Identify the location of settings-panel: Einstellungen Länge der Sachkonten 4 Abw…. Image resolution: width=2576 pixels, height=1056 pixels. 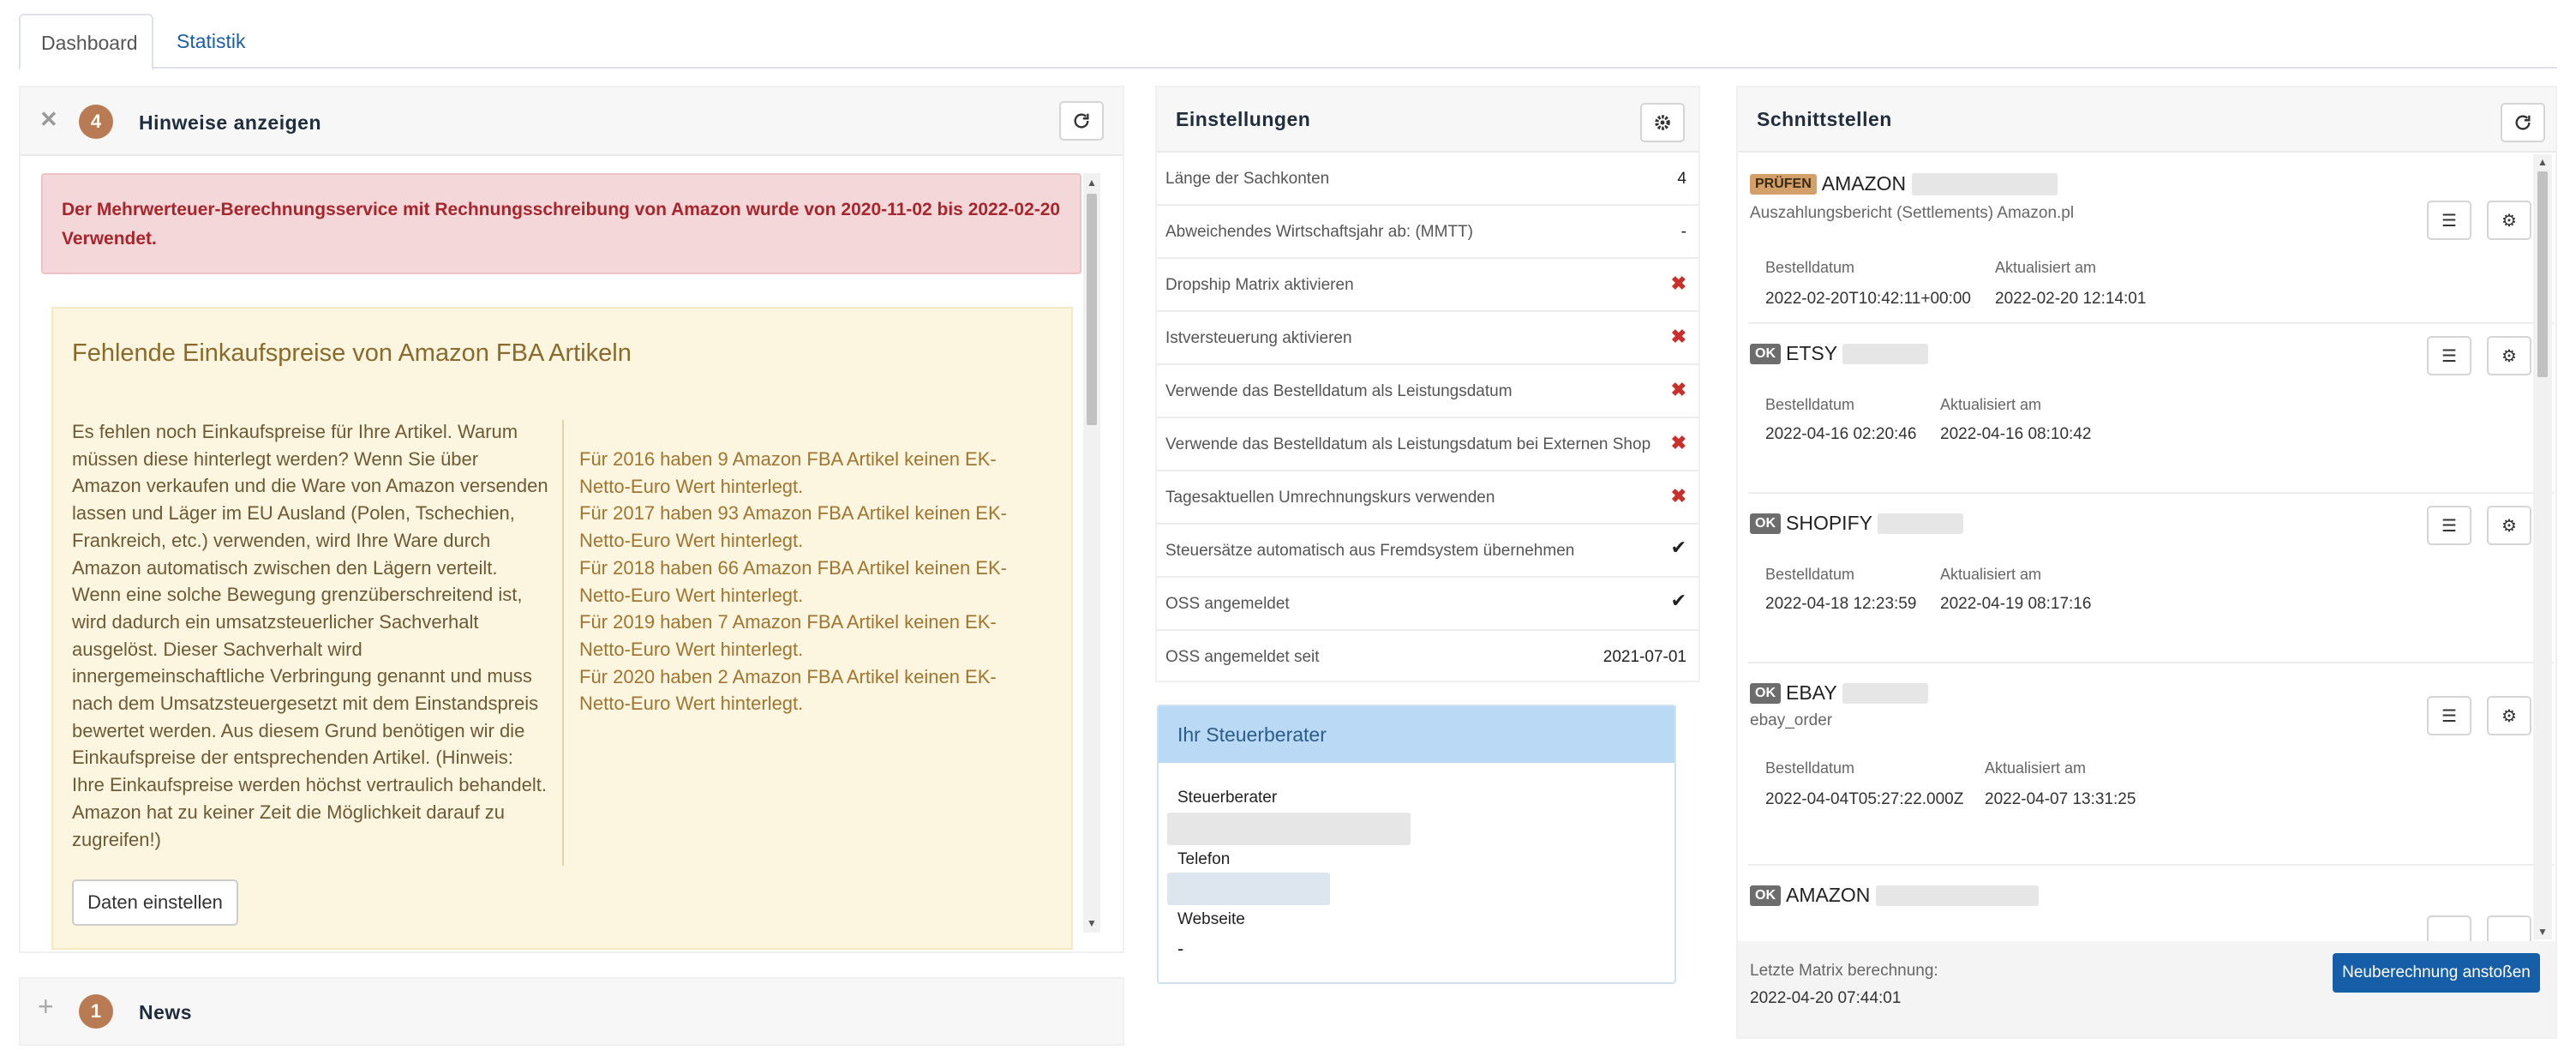
(1427, 384).